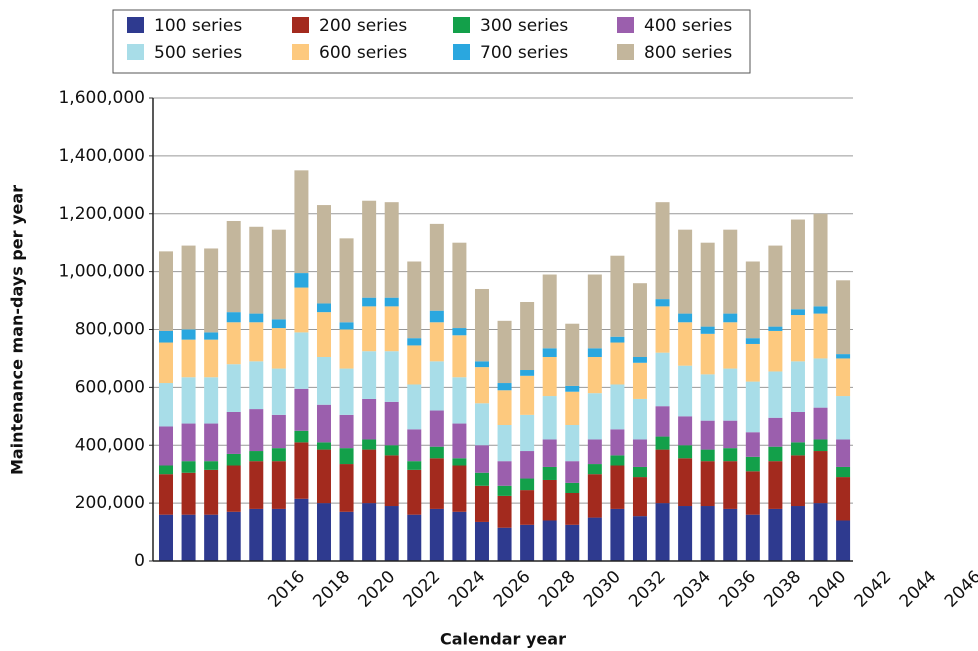 The image size is (978, 651). Describe the element at coordinates (110, 503) in the screenshot. I see `y-tick-label: 200,000` at that location.